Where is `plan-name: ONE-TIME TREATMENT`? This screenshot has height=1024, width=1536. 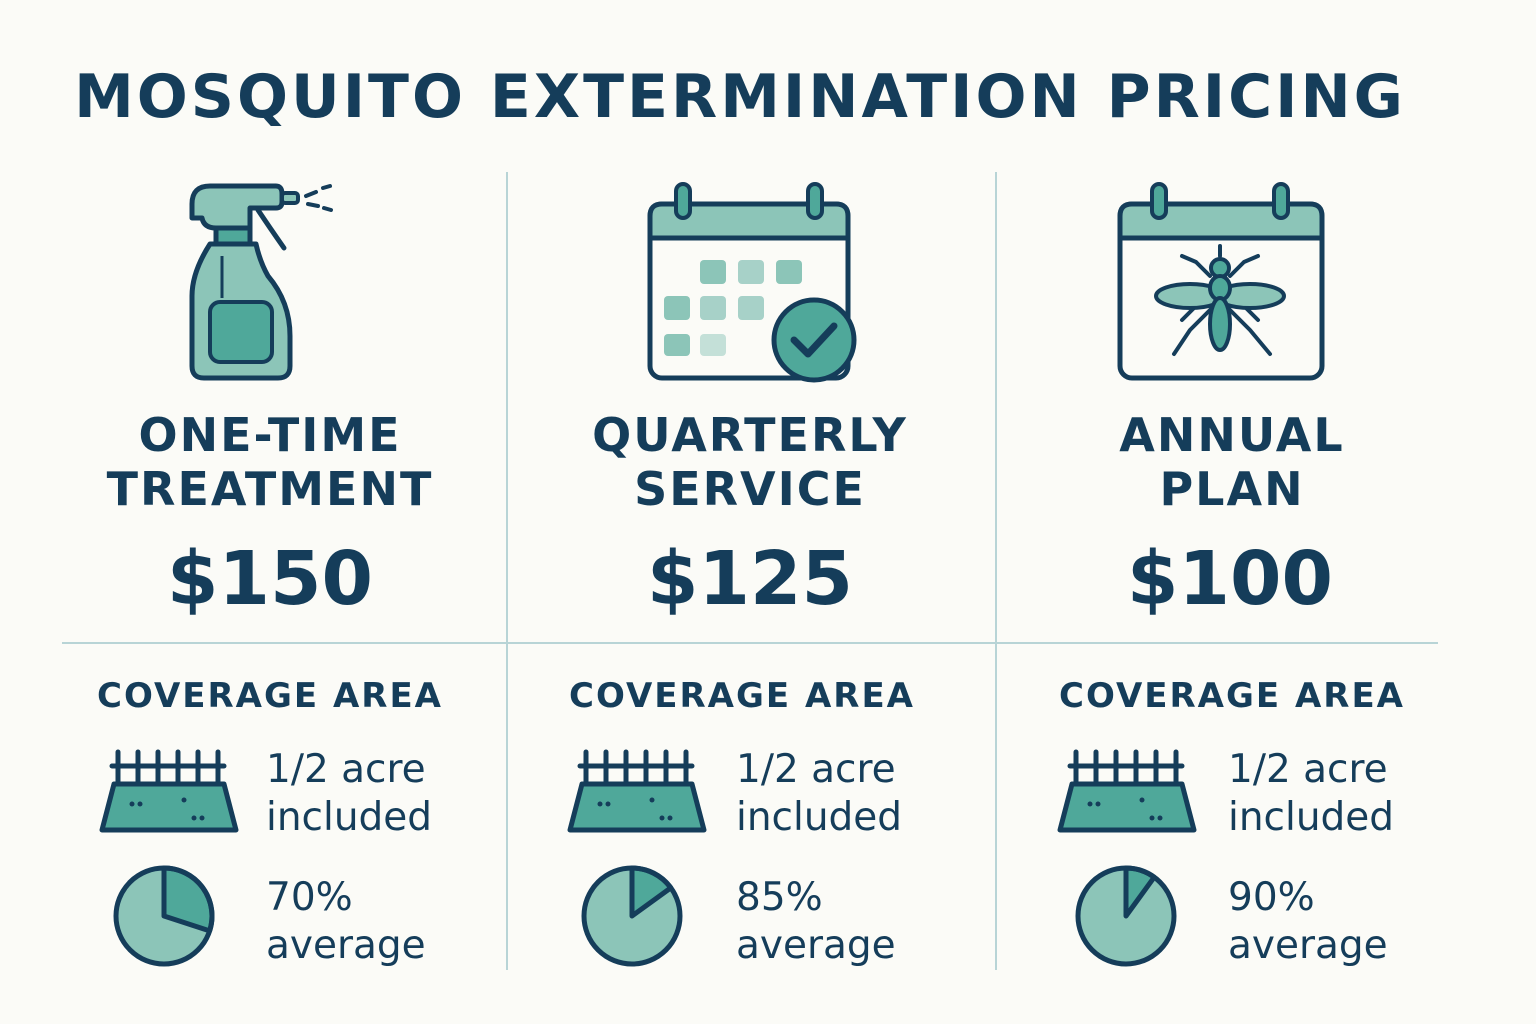 plan-name: ONE-TIME TREATMENT is located at coordinates (270, 462).